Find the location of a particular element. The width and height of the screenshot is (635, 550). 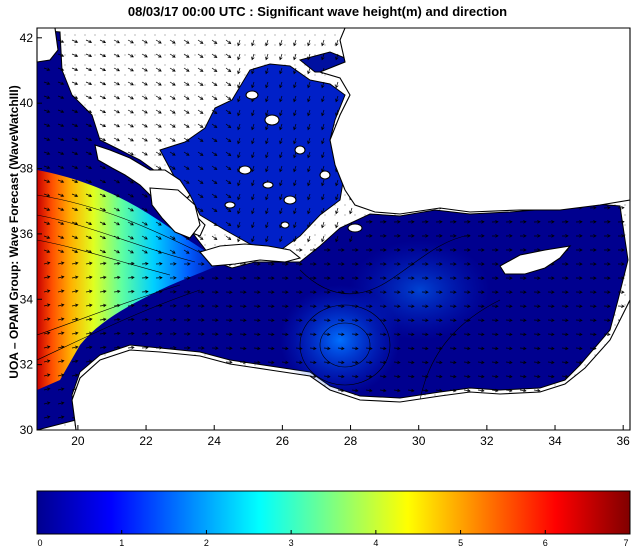

y-tick-label: 36 is located at coordinates (27, 234).